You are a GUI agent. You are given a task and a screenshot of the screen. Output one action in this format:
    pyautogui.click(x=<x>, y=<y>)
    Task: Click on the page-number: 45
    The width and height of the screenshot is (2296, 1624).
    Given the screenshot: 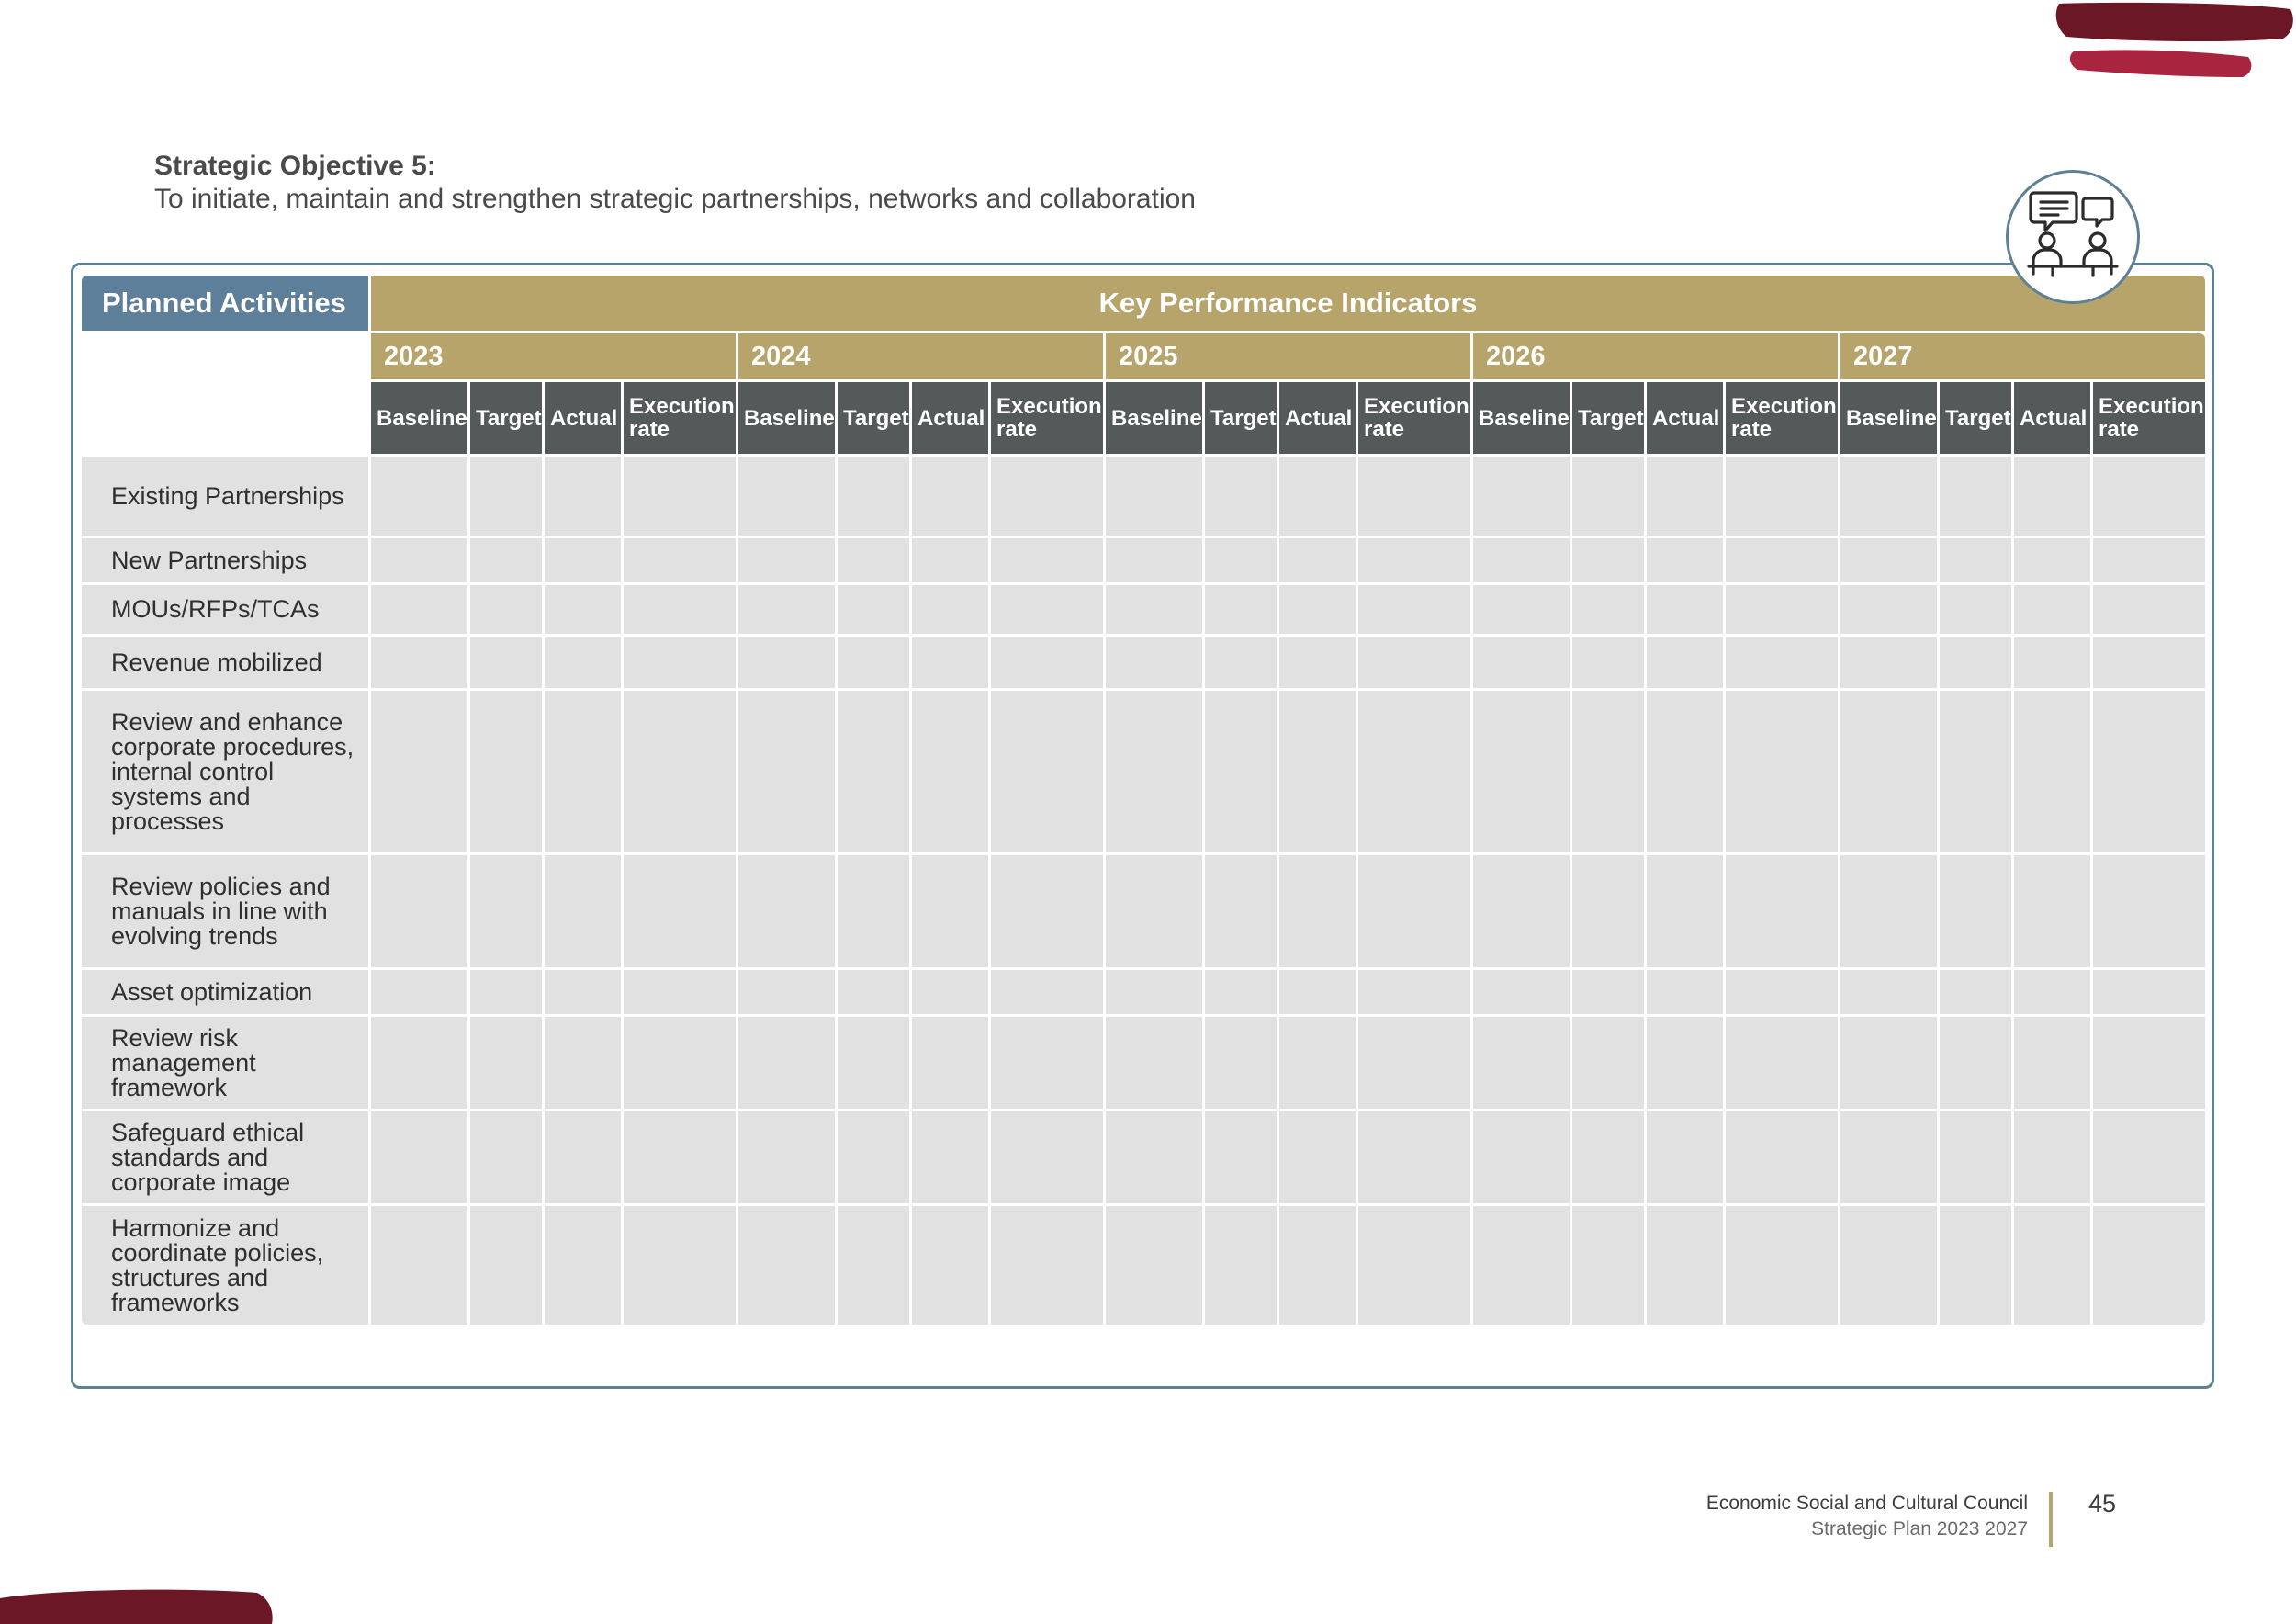 What is the action you would take?
    pyautogui.click(x=2103, y=1503)
    